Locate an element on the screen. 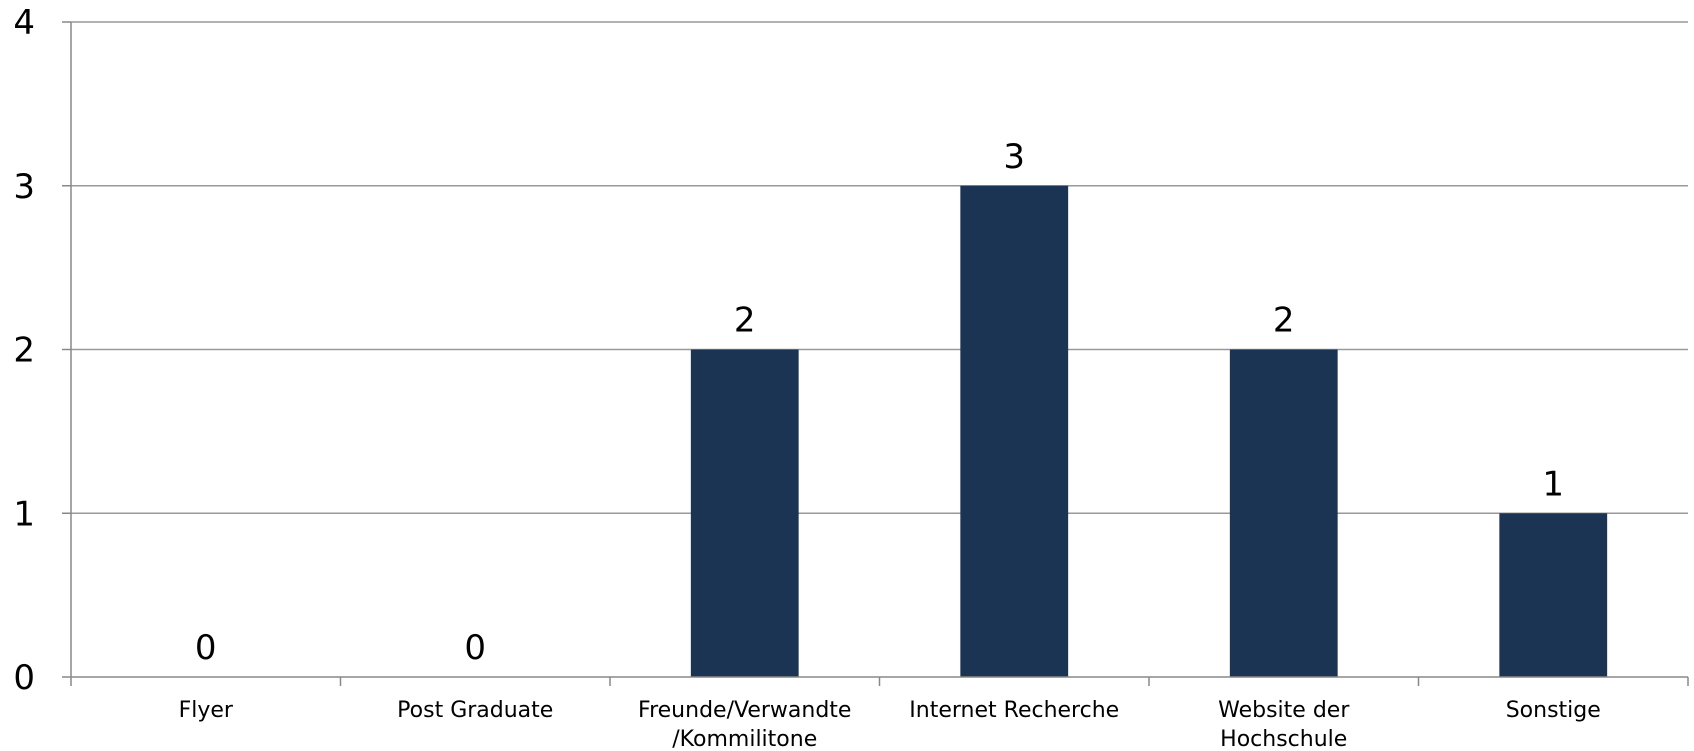  y-tick-label: 0 is located at coordinates (24, 678).